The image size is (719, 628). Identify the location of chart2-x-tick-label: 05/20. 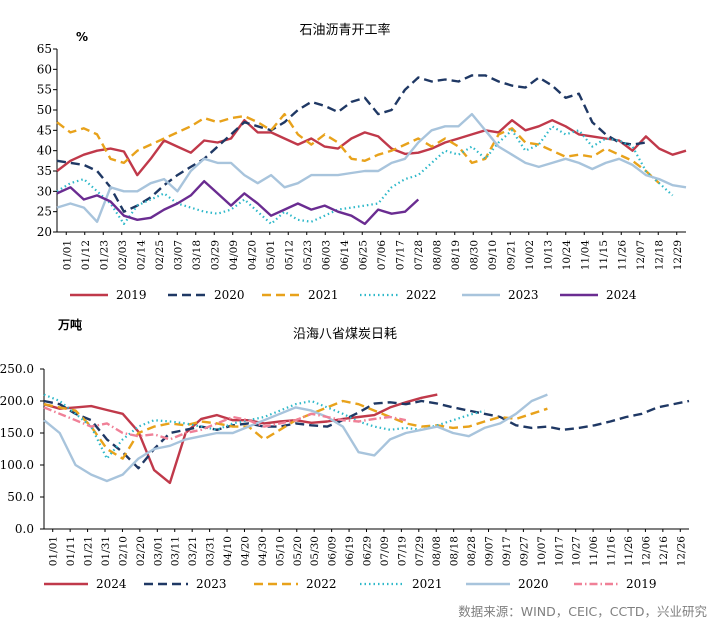
(298, 551).